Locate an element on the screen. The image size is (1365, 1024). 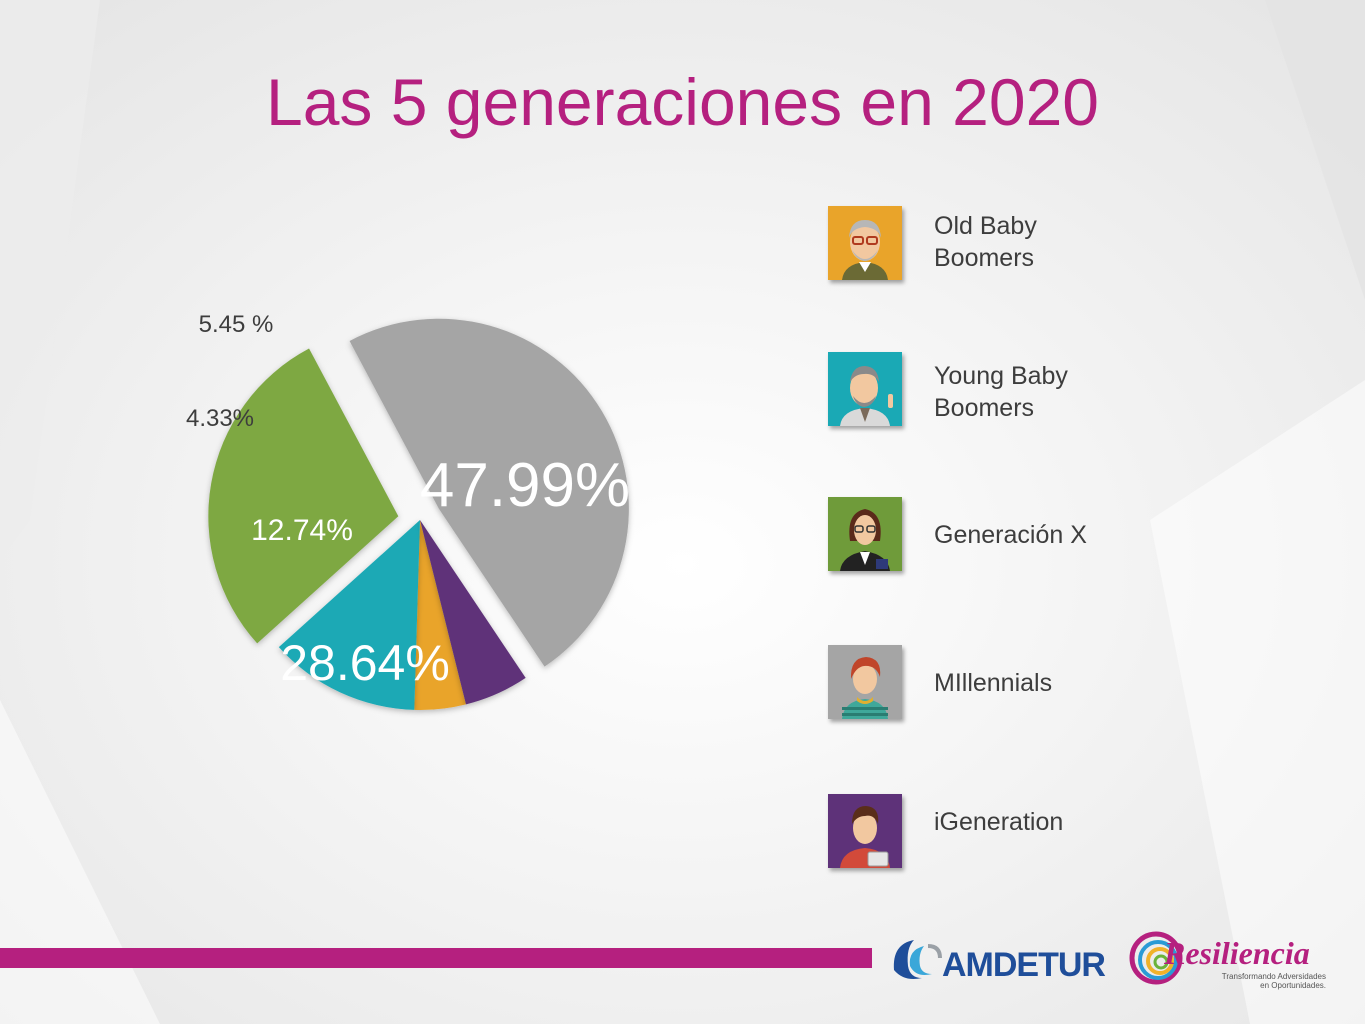
resiliencia-wordmark: Resiliencia is located at coordinates (1236, 953).